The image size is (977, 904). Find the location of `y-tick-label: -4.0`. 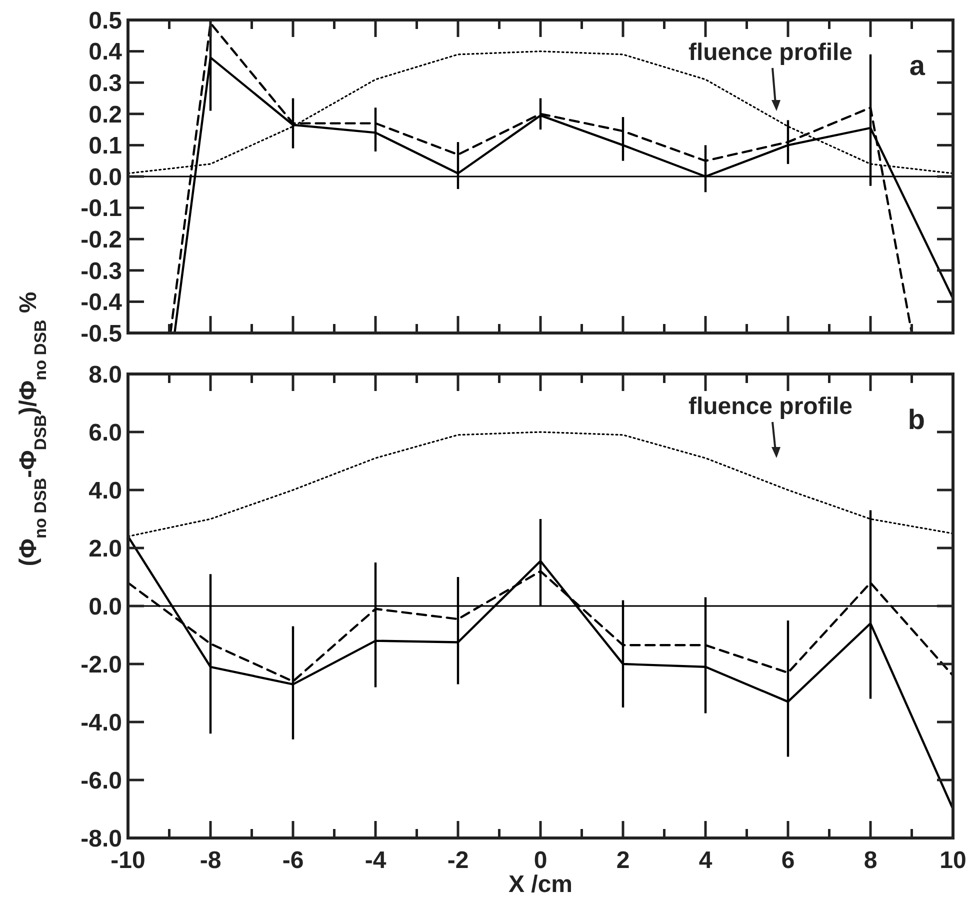

y-tick-label: -4.0 is located at coordinates (101, 722).